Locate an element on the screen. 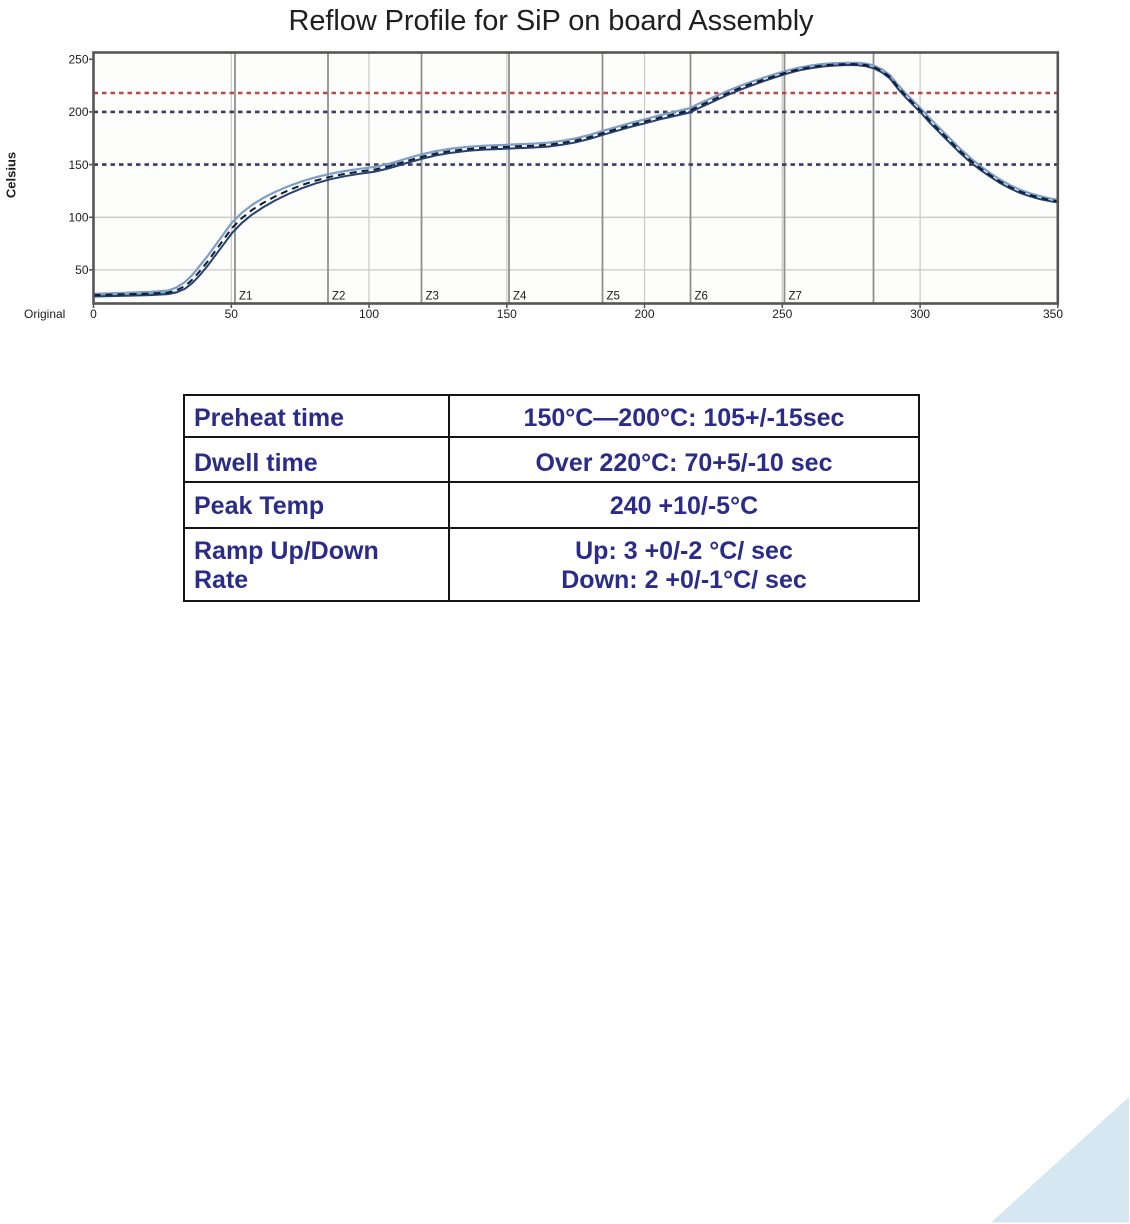  svg-text: Z4 is located at coordinates (520, 297).